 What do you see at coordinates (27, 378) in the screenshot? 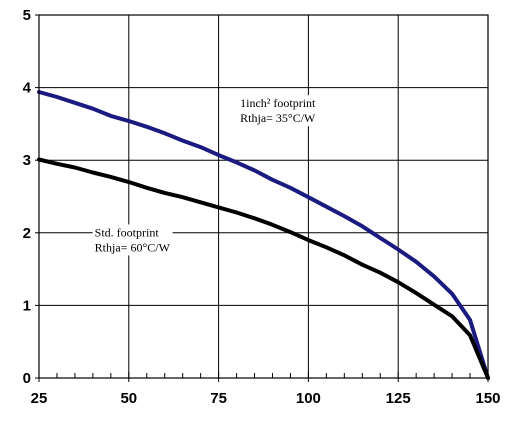
I see `y-tick-label: 0` at bounding box center [27, 378].